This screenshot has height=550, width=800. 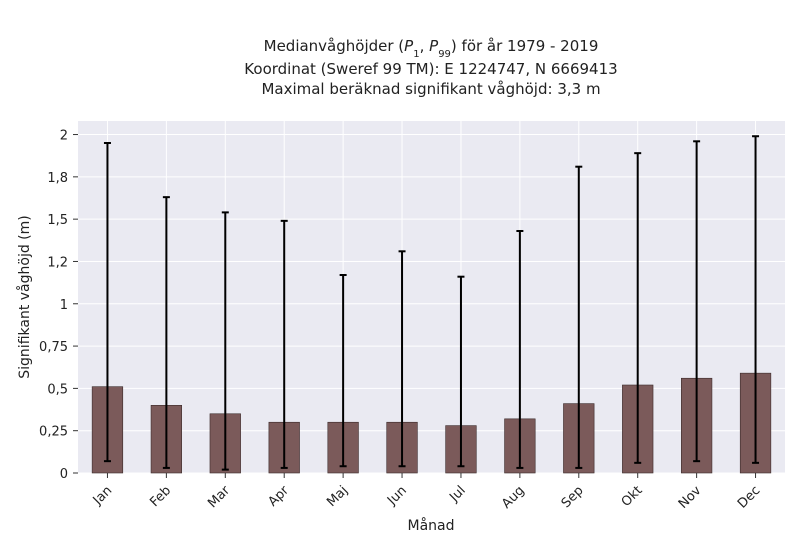 What do you see at coordinates (64, 305) in the screenshot?
I see `y-tick-label: 1` at bounding box center [64, 305].